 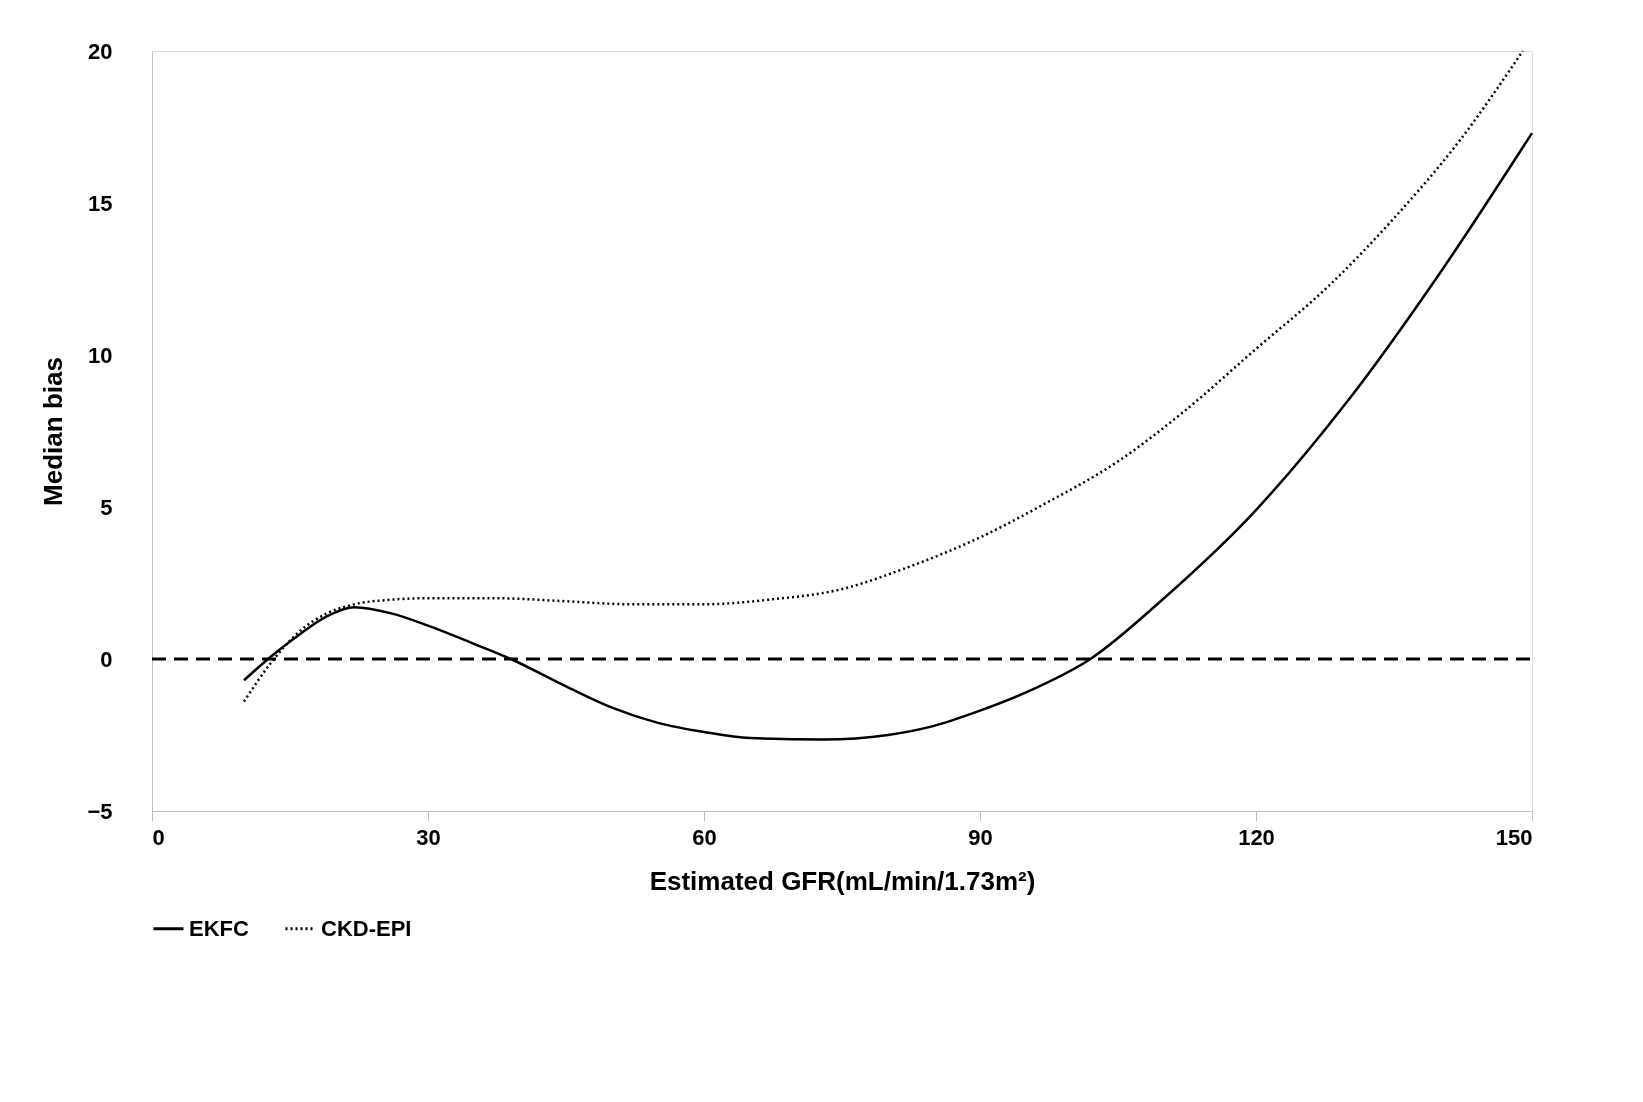 I want to click on x-tick-label: 150, so click(x=1514, y=837).